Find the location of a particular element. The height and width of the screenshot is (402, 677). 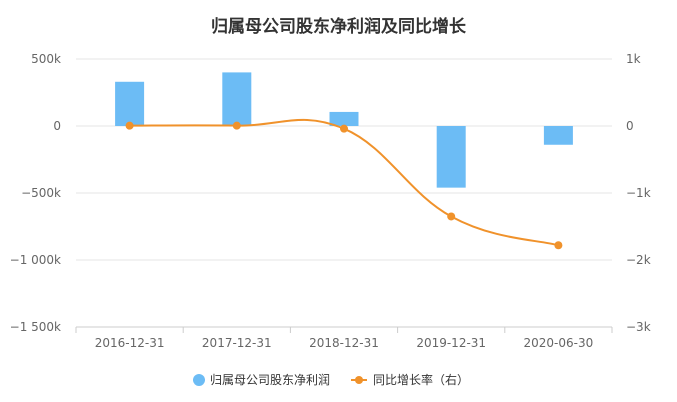

y-left-tick-label: 500k is located at coordinates (46, 59).